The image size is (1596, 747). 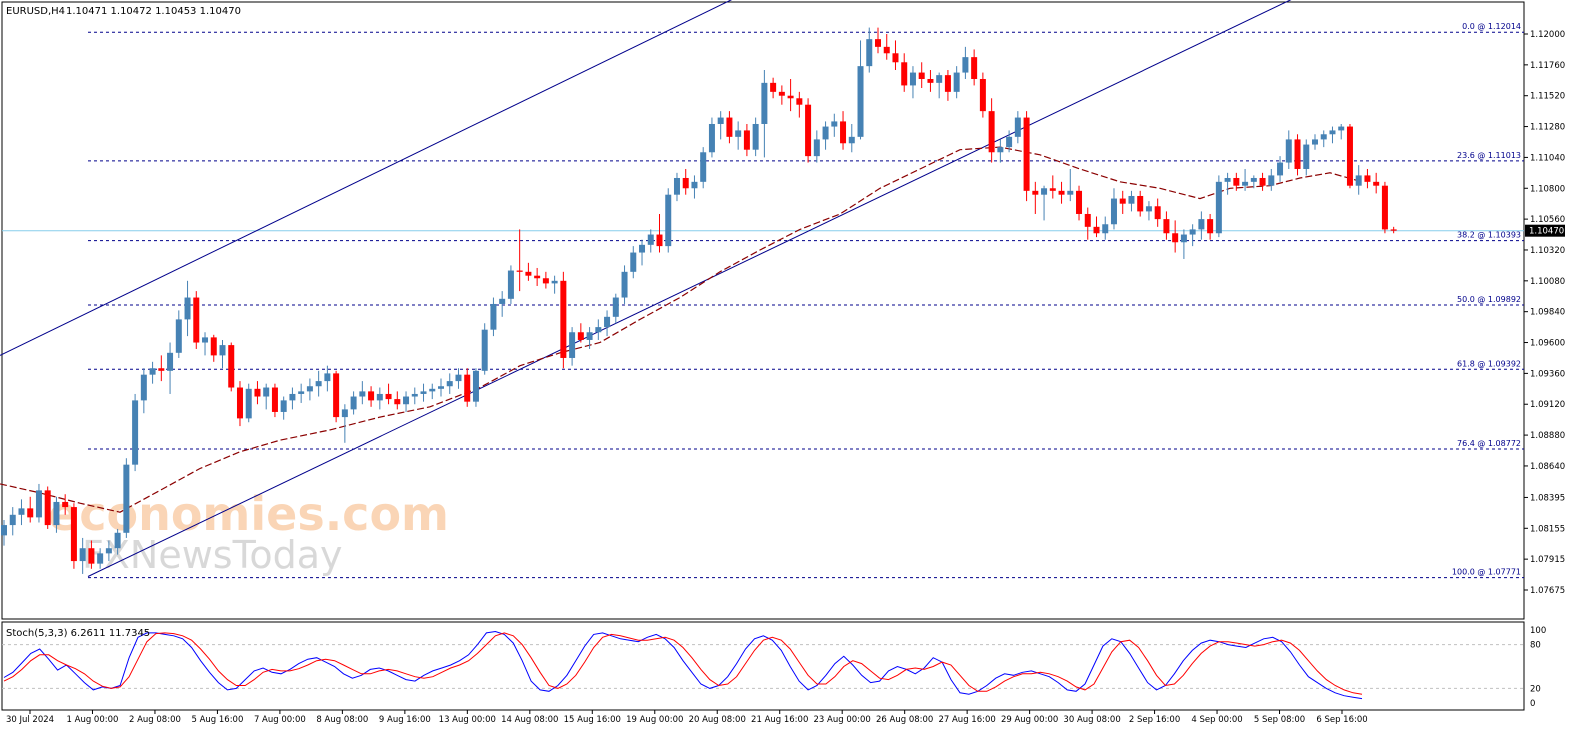 What do you see at coordinates (1547, 560) in the screenshot?
I see `price-tick-label: 1.07915` at bounding box center [1547, 560].